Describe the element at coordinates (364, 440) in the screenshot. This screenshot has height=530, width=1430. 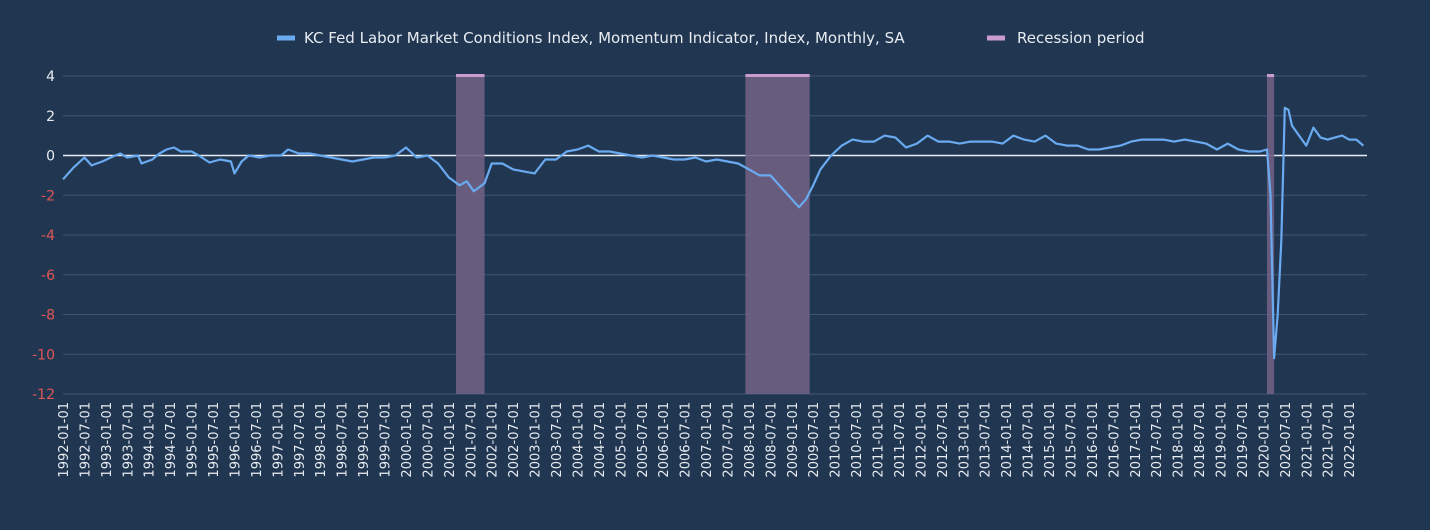
I see `x-tick-label: 1999-01-01` at that location.